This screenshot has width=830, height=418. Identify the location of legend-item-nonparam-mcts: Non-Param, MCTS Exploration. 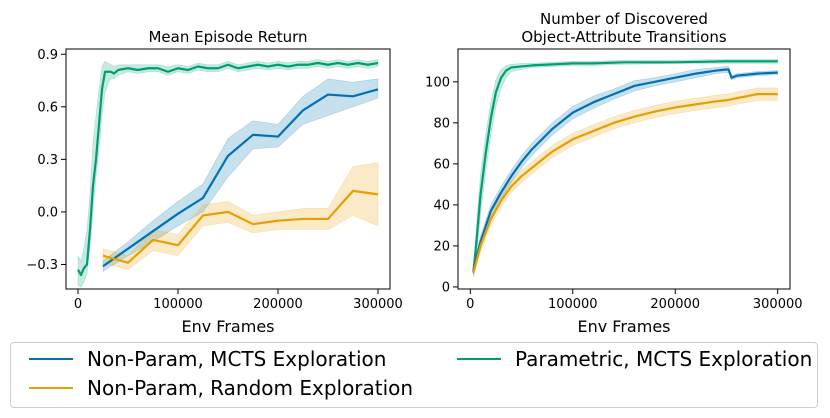
(207, 359).